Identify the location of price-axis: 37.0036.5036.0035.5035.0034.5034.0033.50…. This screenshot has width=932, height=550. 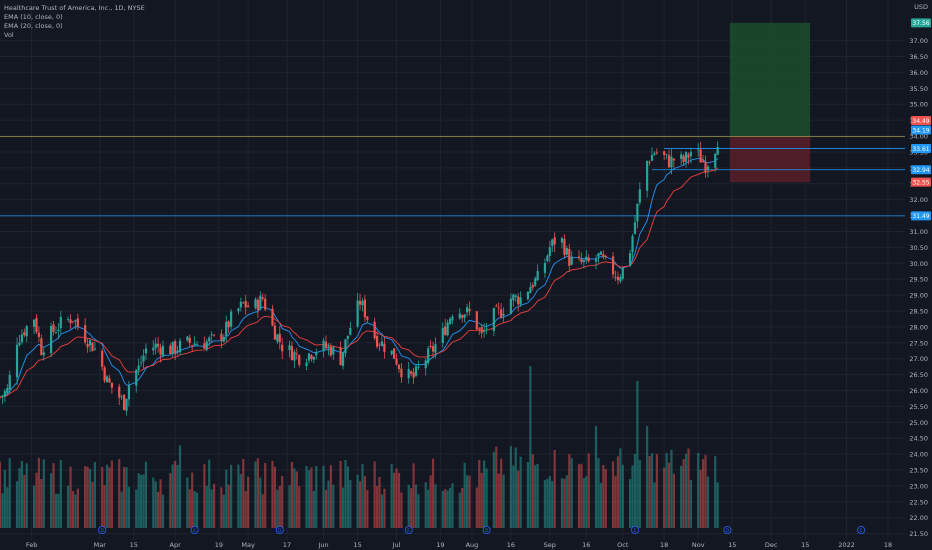
(920, 270).